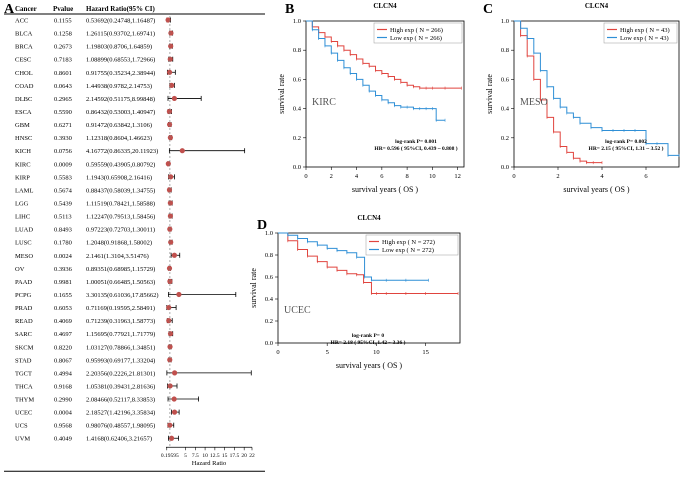 The image size is (683, 489). Describe the element at coordinates (63, 138) in the screenshot. I see `forest-row-pvalue: 0.3930` at that location.